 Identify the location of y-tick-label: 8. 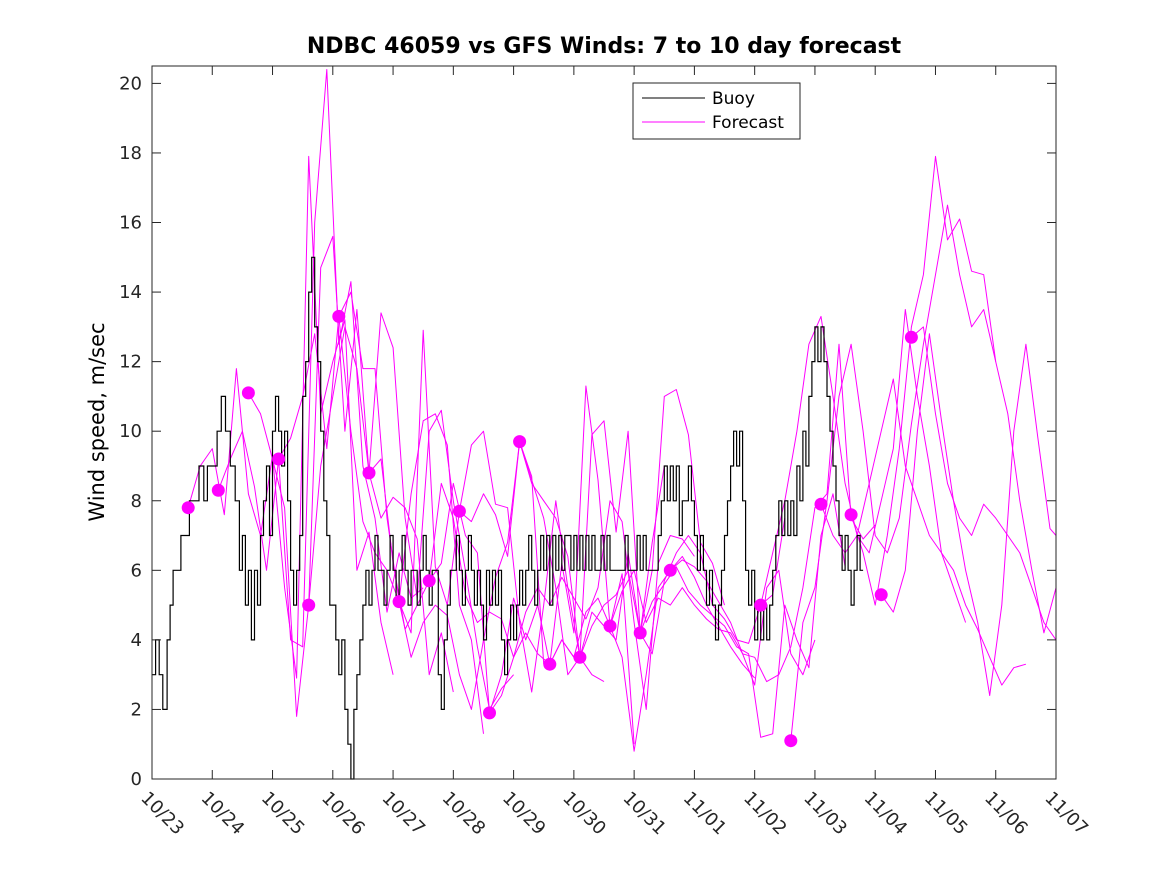
(136, 501).